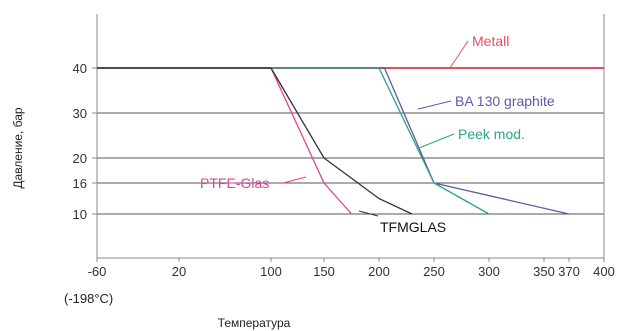  What do you see at coordinates (434, 105) in the screenshot?
I see `series-leader-ba130` at bounding box center [434, 105].